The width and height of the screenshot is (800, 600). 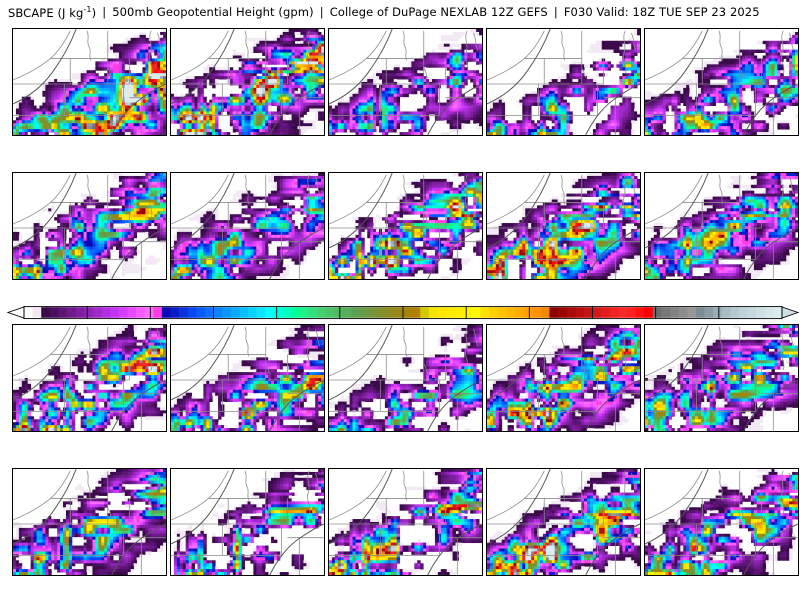 I want to click on header-valid-time: F030 Valid: 18Z TUE SEP 23 2025, so click(x=662, y=12).